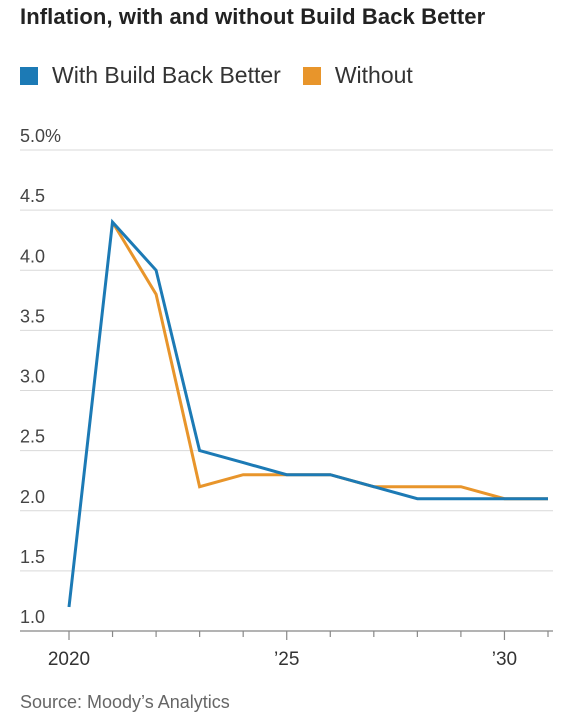 The image size is (587, 727). What do you see at coordinates (311, 75) in the screenshot?
I see `legend-swatch-without` at bounding box center [311, 75].